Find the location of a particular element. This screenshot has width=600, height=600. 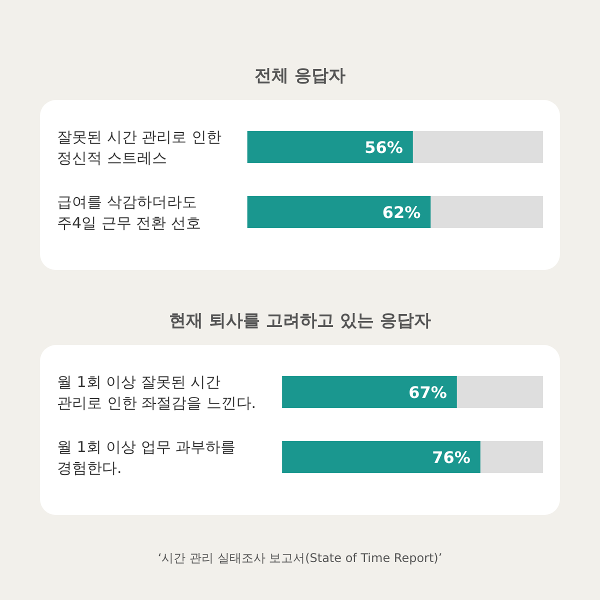

y-tick-label: 월 1회 이상 업무 과부하를 경험한다. is located at coordinates (146, 457).